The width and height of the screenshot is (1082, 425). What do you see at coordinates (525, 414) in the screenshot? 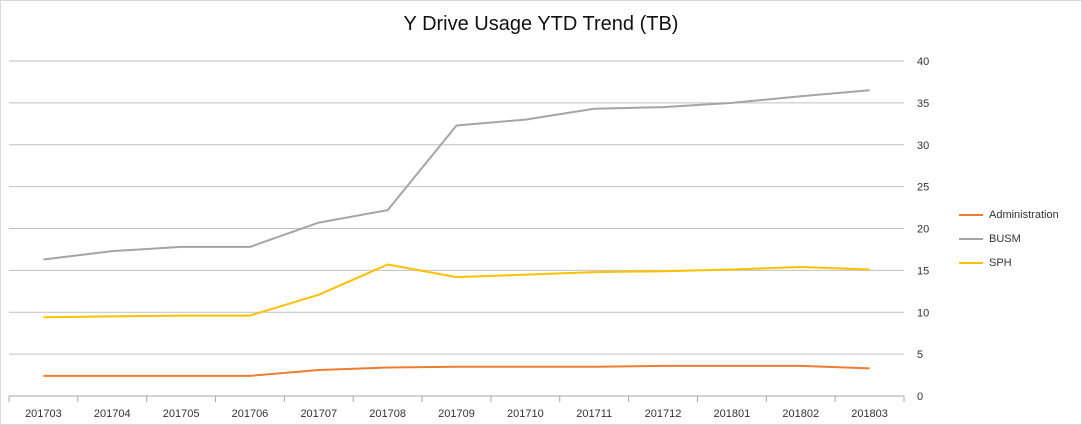
I see `x-tick-label: 201710` at bounding box center [525, 414].